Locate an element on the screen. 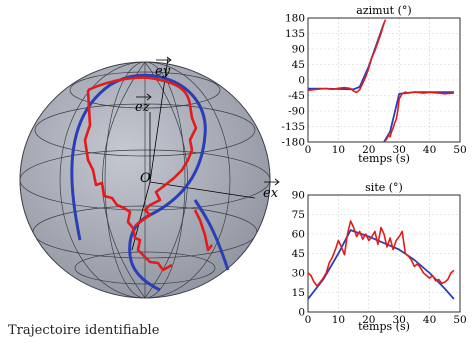 This screenshot has width=472, height=343. azimut-xtick-label: 30 is located at coordinates (399, 150).